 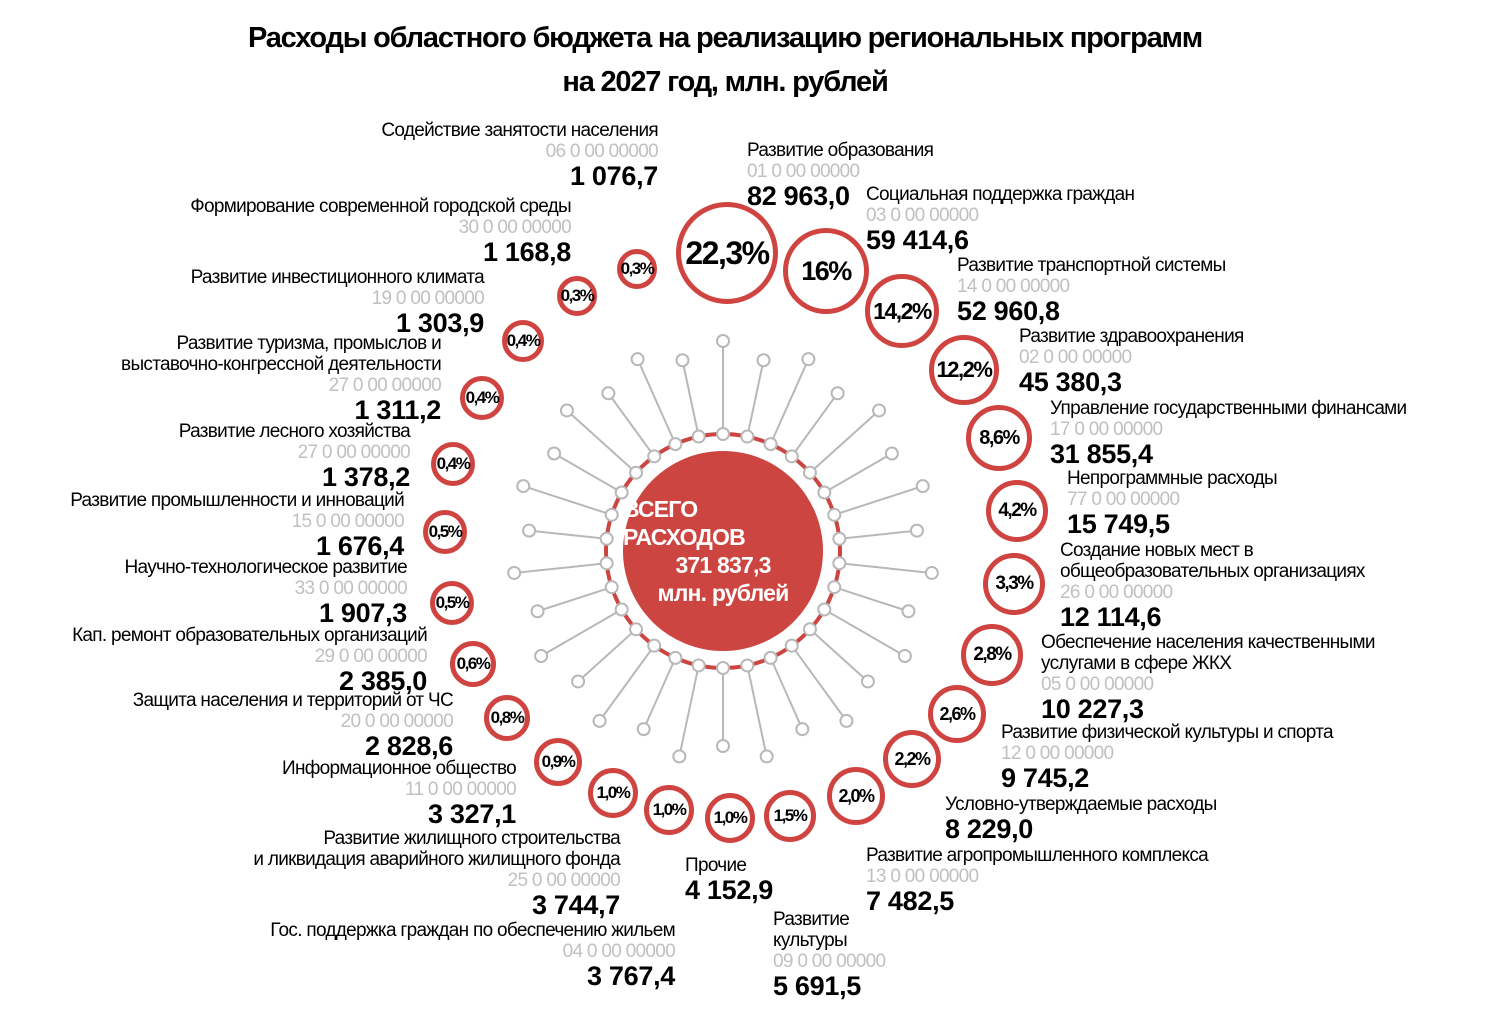 I want to click on program-code: 20 0 00 00000, so click(x=397, y=721).